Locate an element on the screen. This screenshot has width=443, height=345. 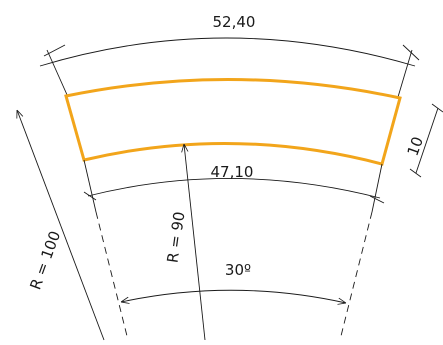
angle-dimension: 30º is located at coordinates (233, 282).